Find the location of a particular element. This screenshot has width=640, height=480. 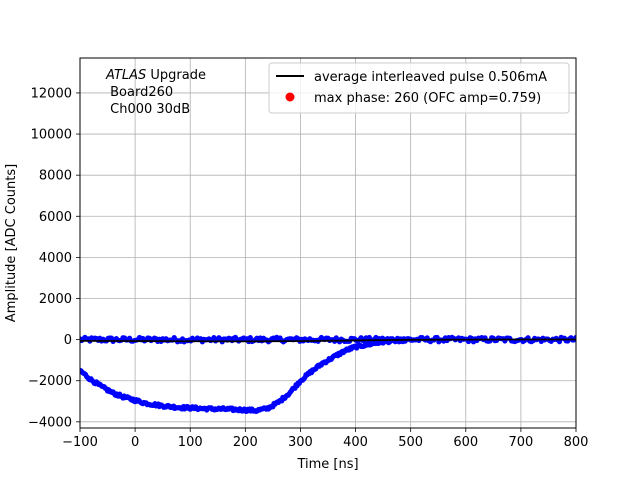

annotation-board: Board260 is located at coordinates (139, 92).